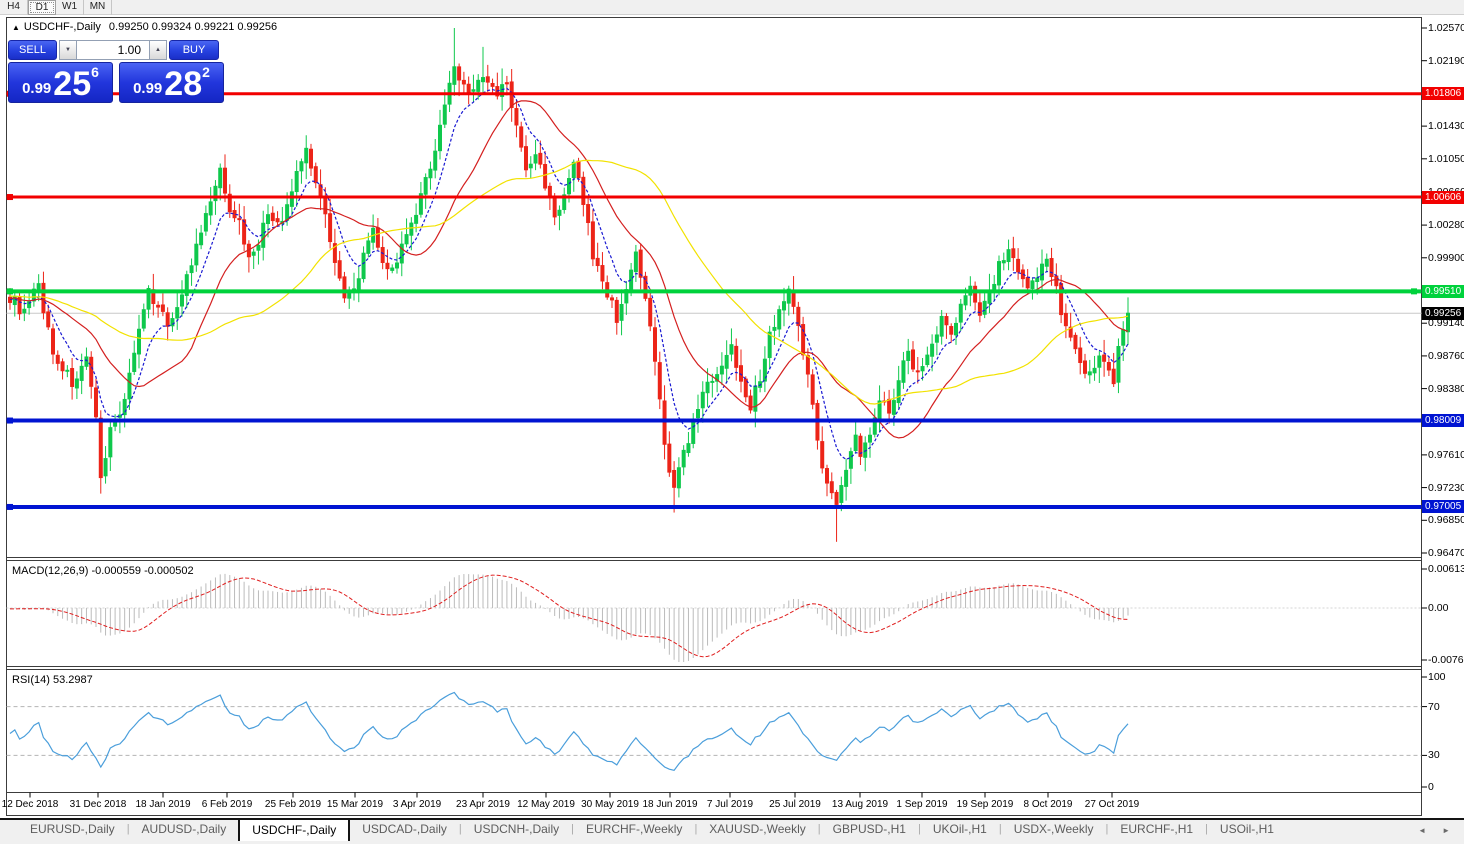 This screenshot has width=1464, height=844. Describe the element at coordinates (1422, 830) in the screenshot. I see `tab-scroll-left-icon: ◄` at that location.